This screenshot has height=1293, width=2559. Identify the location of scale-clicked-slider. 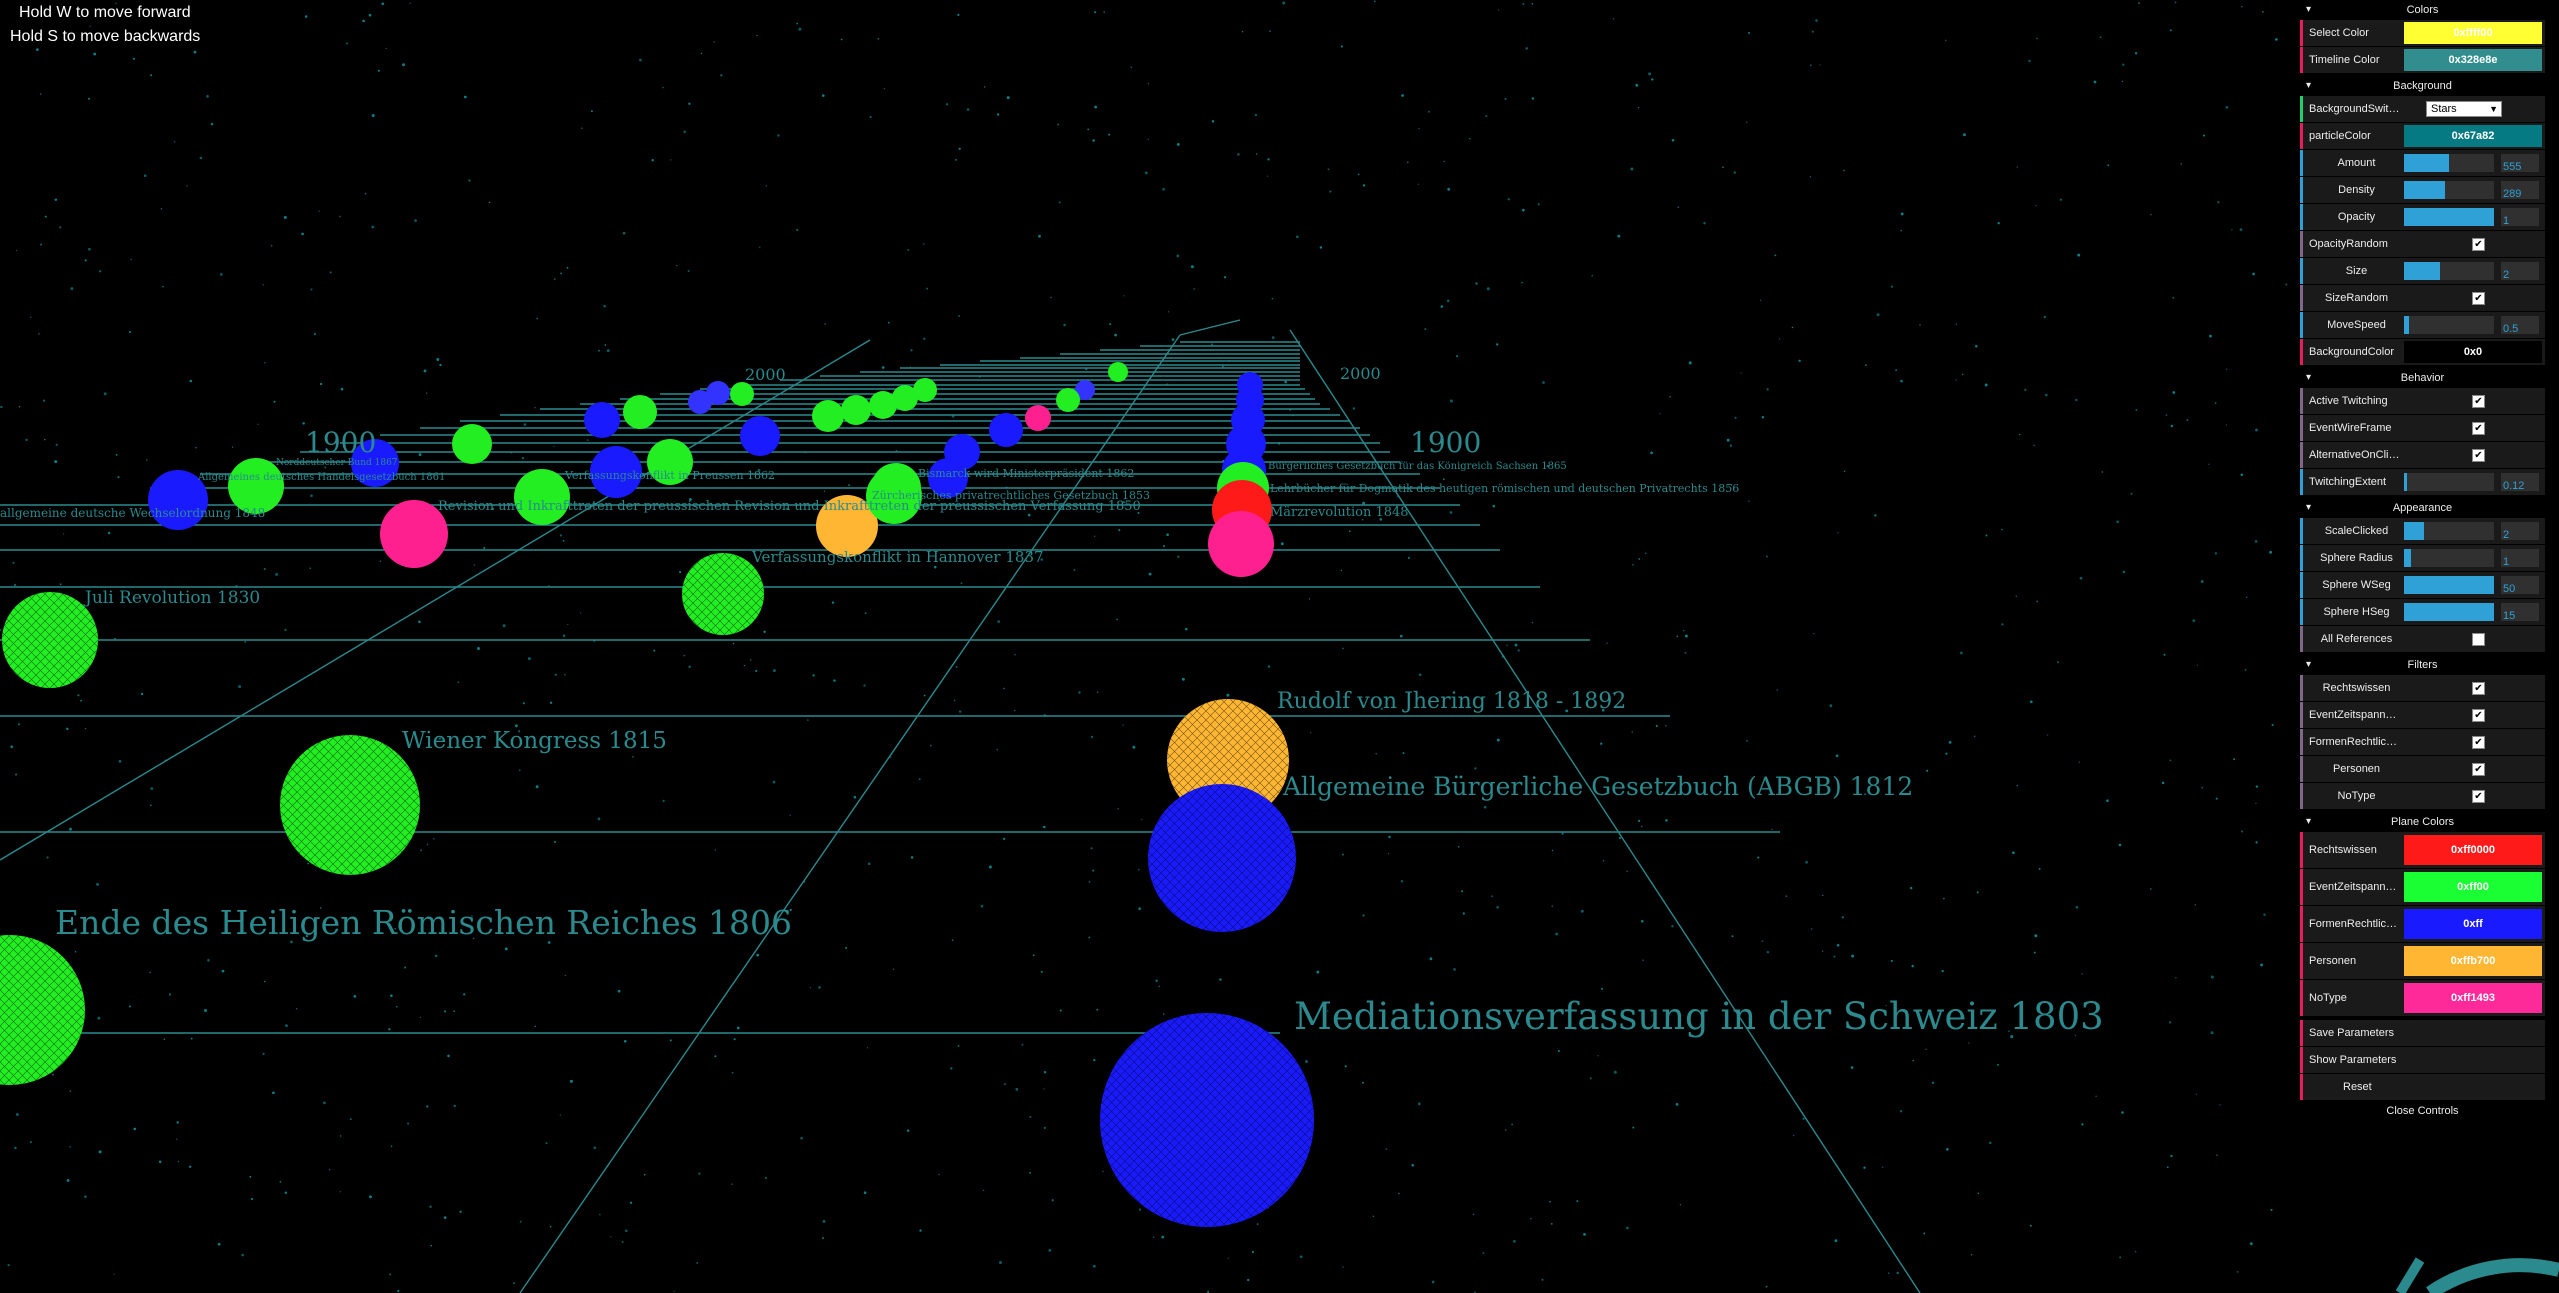
(2449, 531).